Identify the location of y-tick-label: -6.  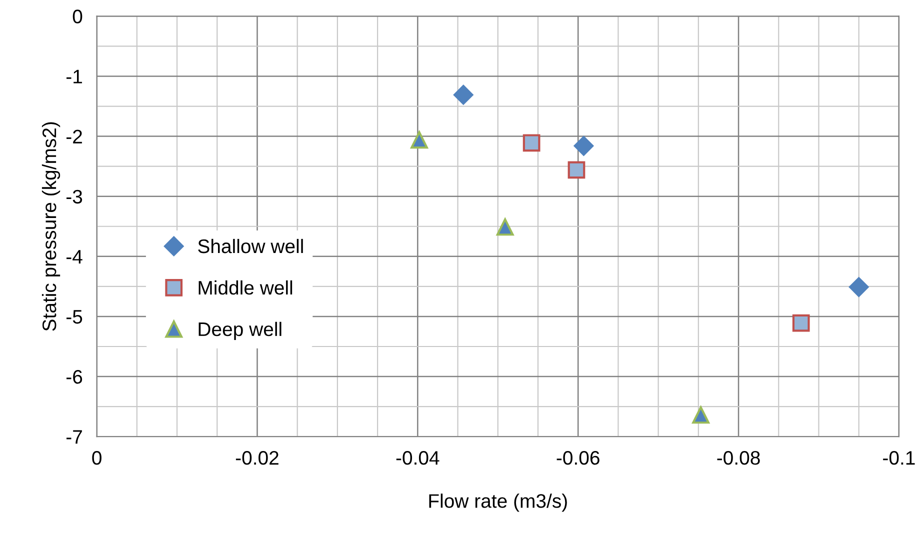
(74, 377).